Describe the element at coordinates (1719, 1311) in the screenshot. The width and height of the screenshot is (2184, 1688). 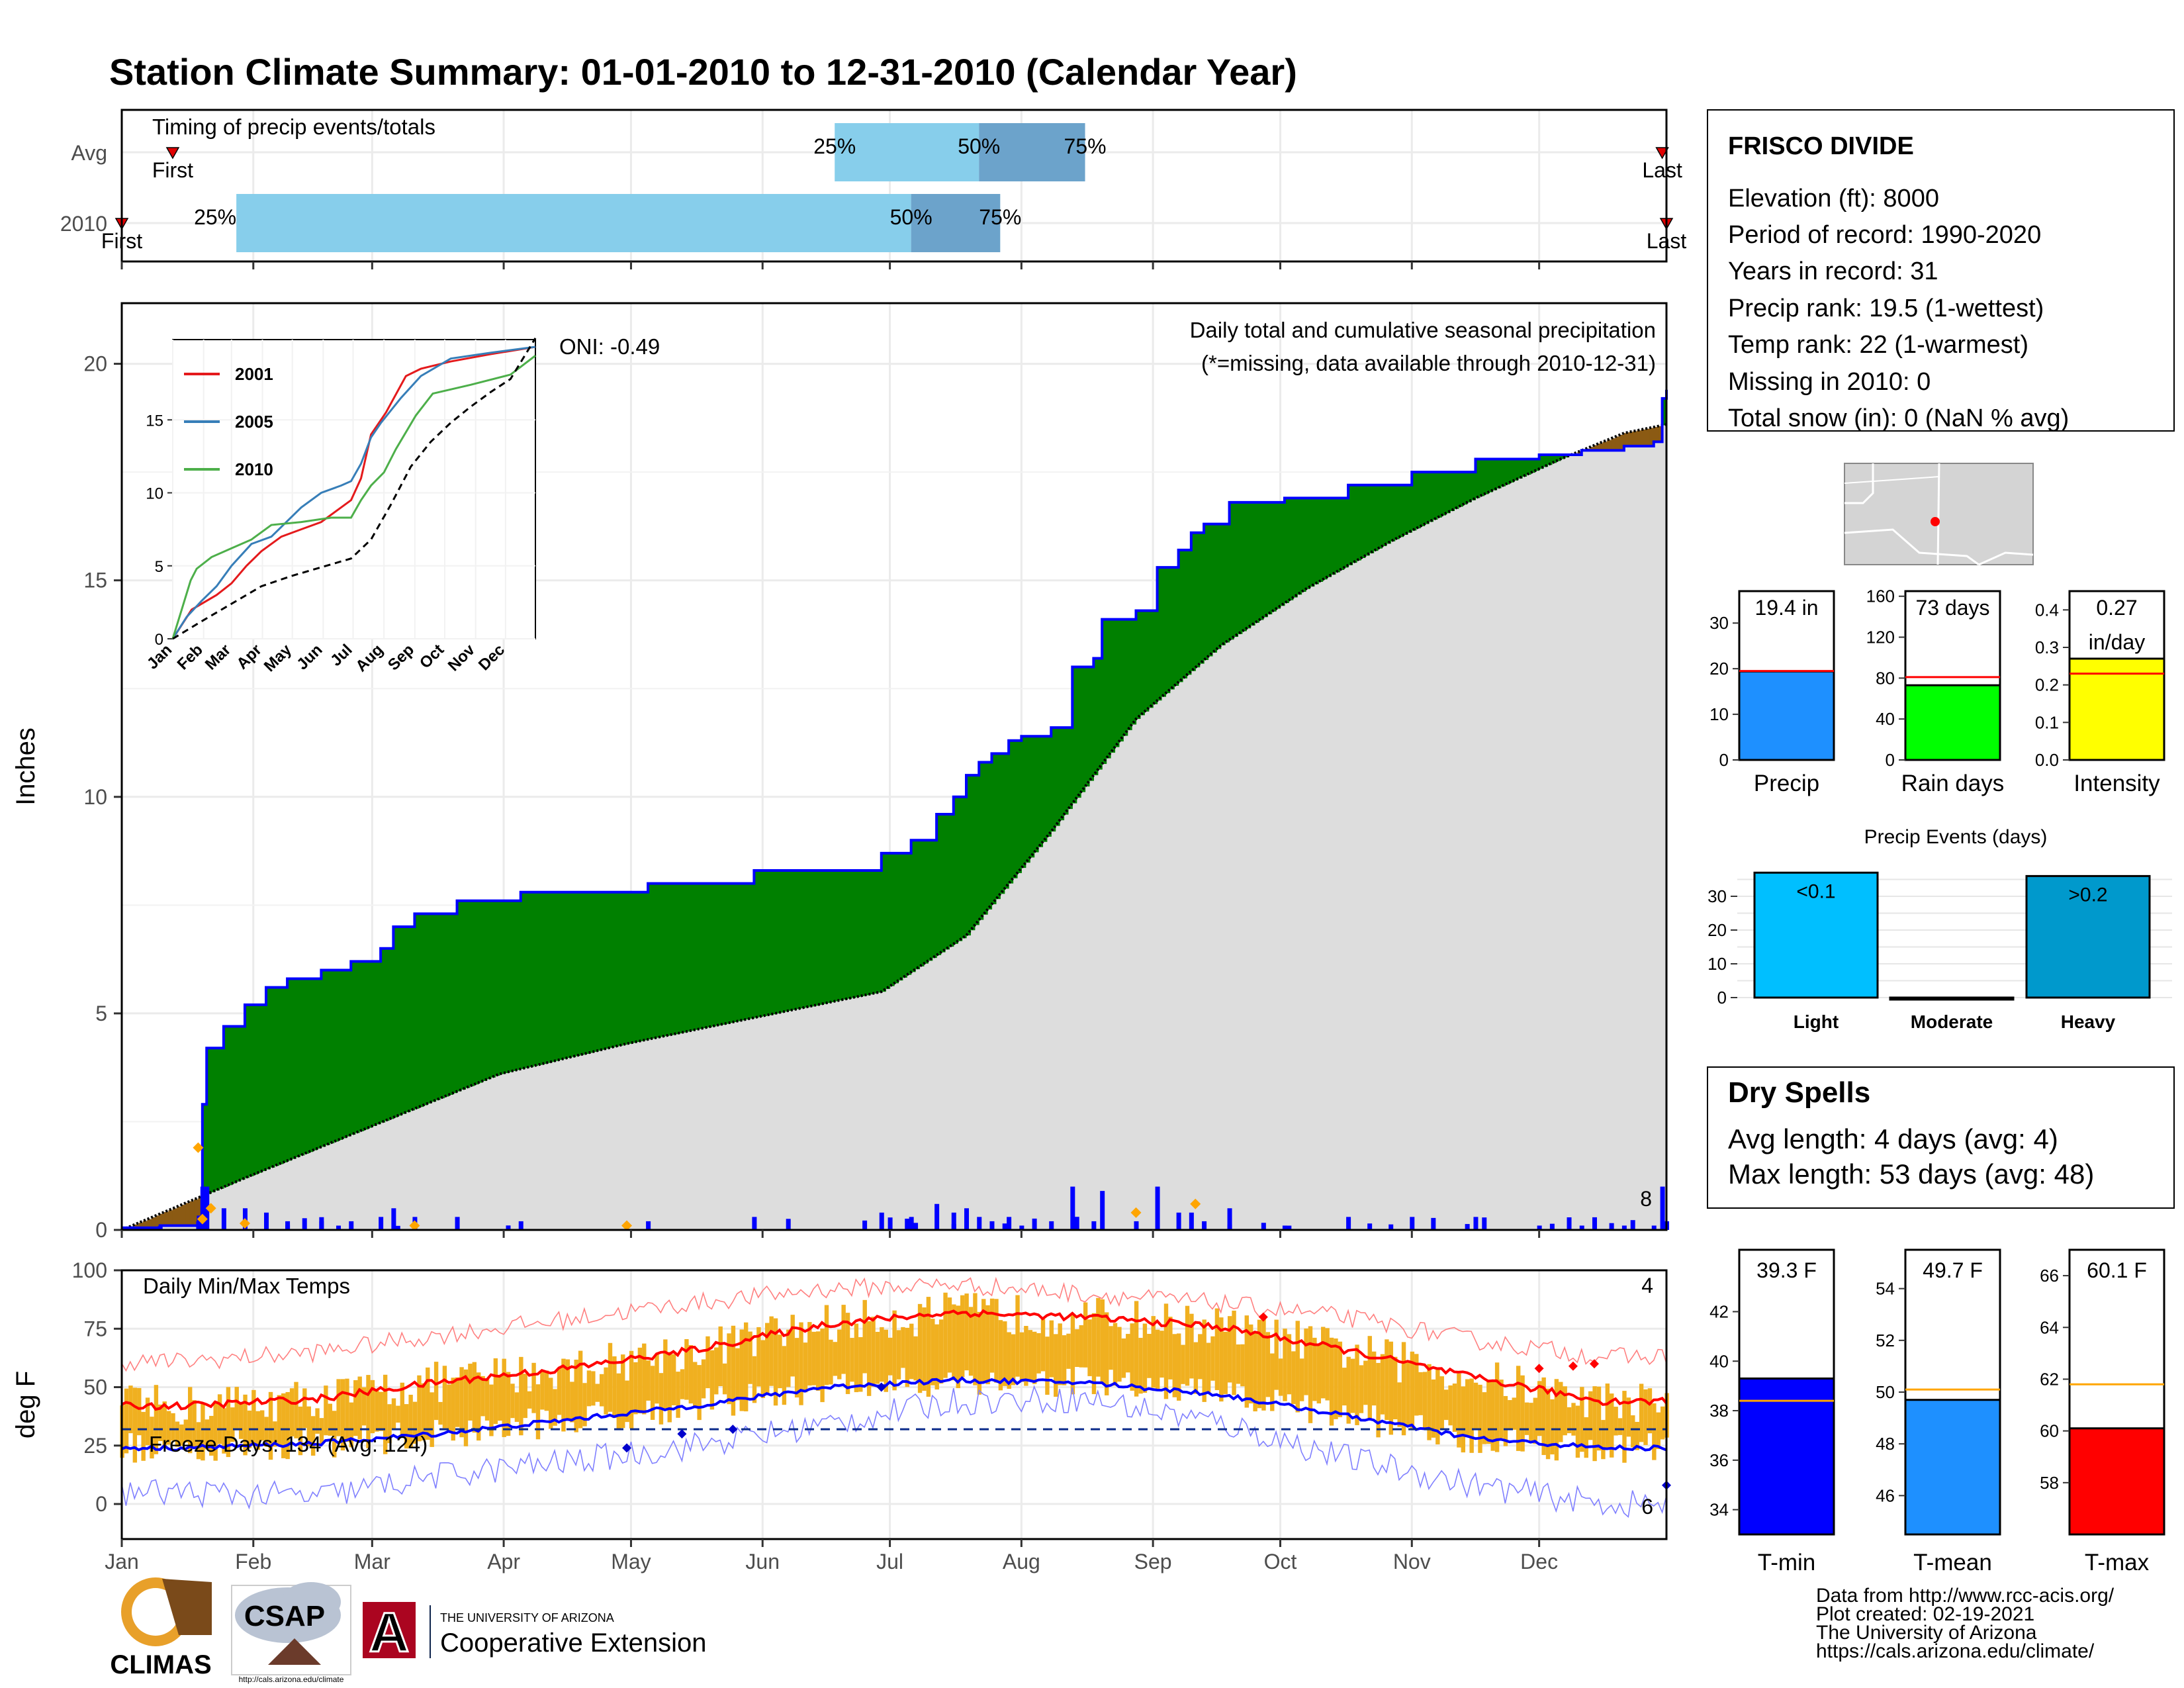
I see `temp-bar-tick-label: 42` at that location.